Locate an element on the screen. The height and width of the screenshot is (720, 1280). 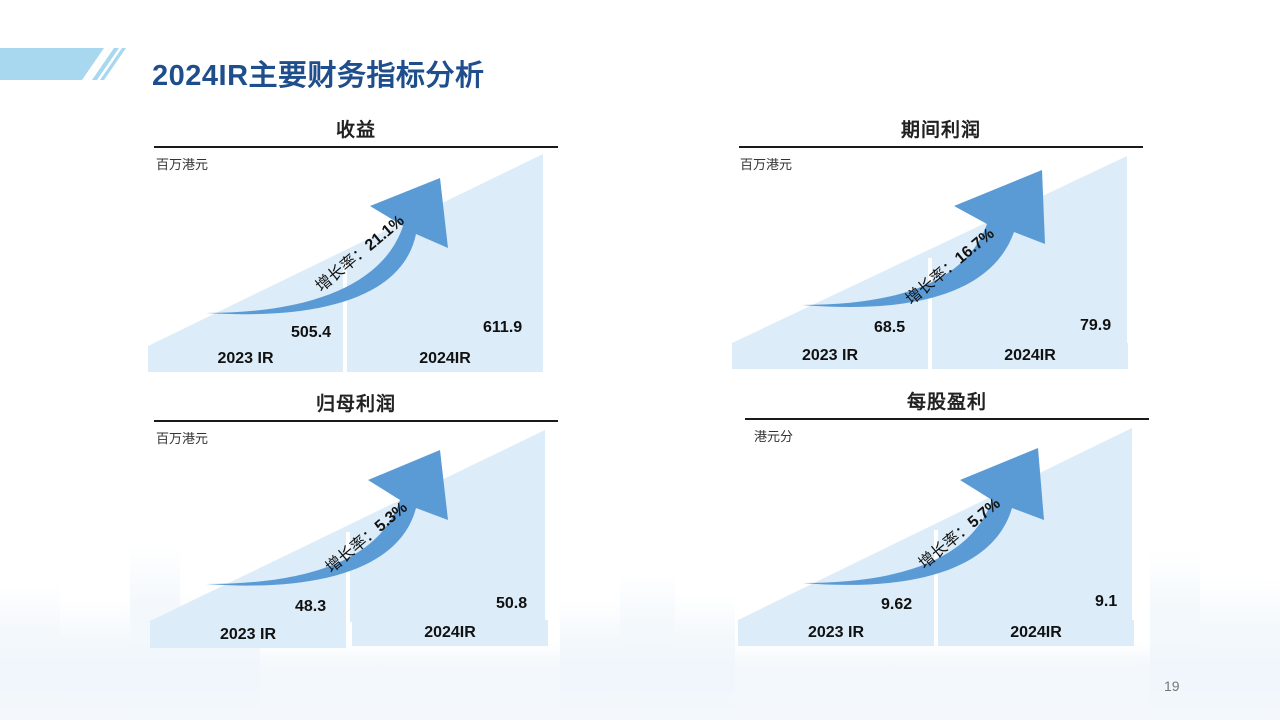
header-stripe is located at coordinates (63, 64).